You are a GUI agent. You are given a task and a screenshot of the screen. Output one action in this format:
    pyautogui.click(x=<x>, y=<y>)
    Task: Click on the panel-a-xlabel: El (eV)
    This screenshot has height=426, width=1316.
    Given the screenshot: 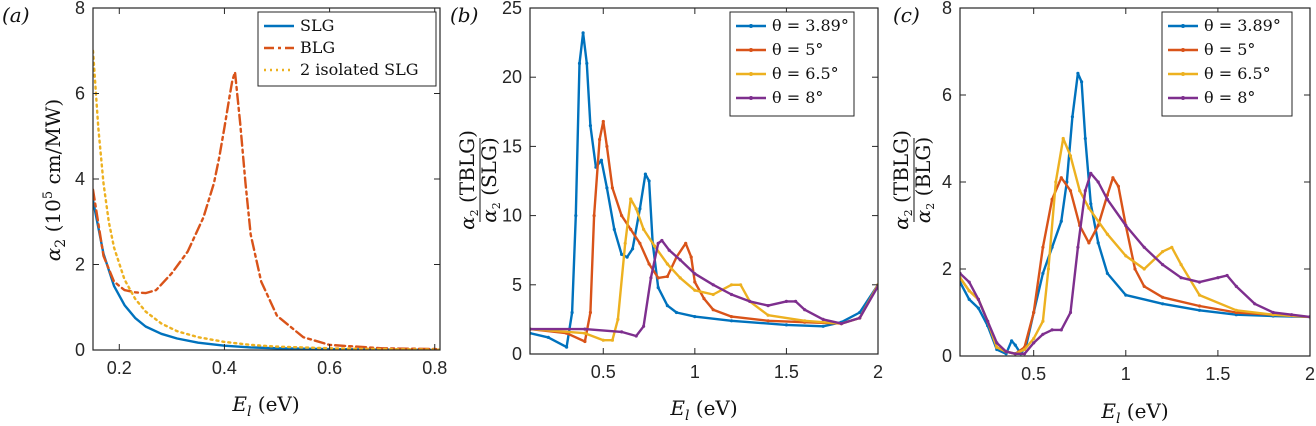 What is the action you would take?
    pyautogui.click(x=265, y=406)
    